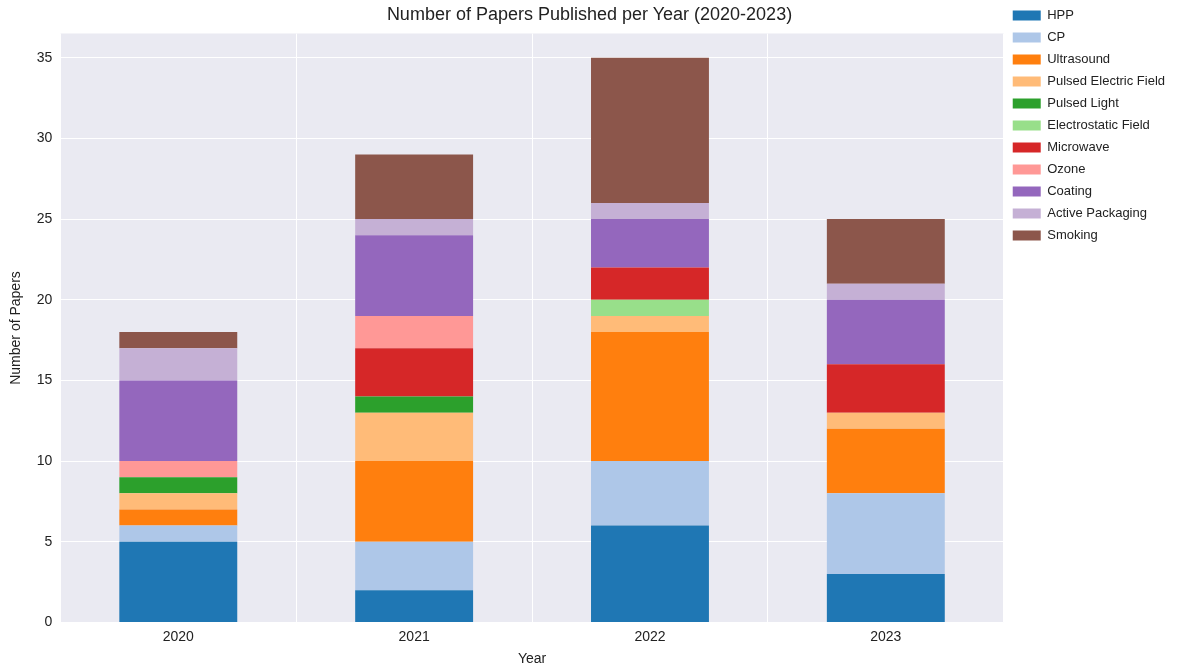  Describe the element at coordinates (44, 298) in the screenshot. I see `y-tick-label: 20` at that location.